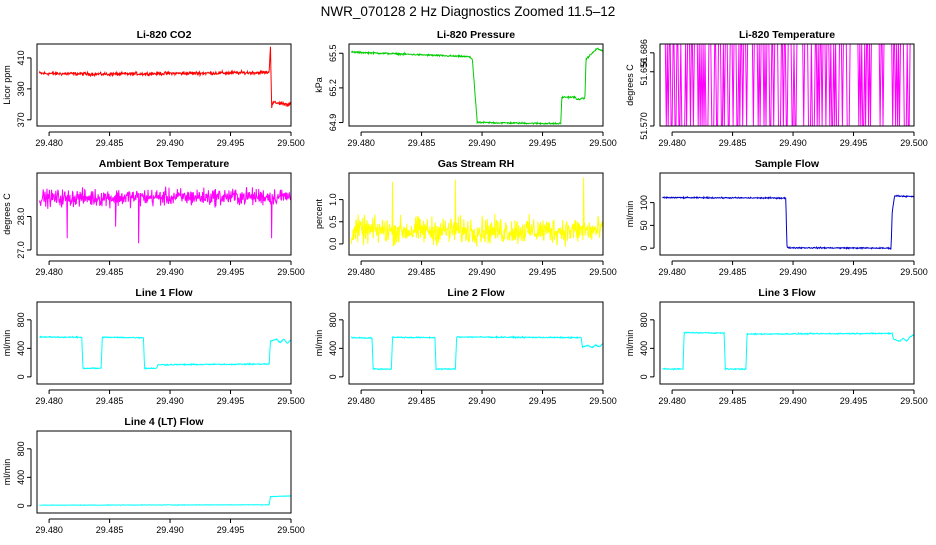 The image size is (936, 545). I want to click on panel-title: Li-820 Temperature, so click(787, 35).